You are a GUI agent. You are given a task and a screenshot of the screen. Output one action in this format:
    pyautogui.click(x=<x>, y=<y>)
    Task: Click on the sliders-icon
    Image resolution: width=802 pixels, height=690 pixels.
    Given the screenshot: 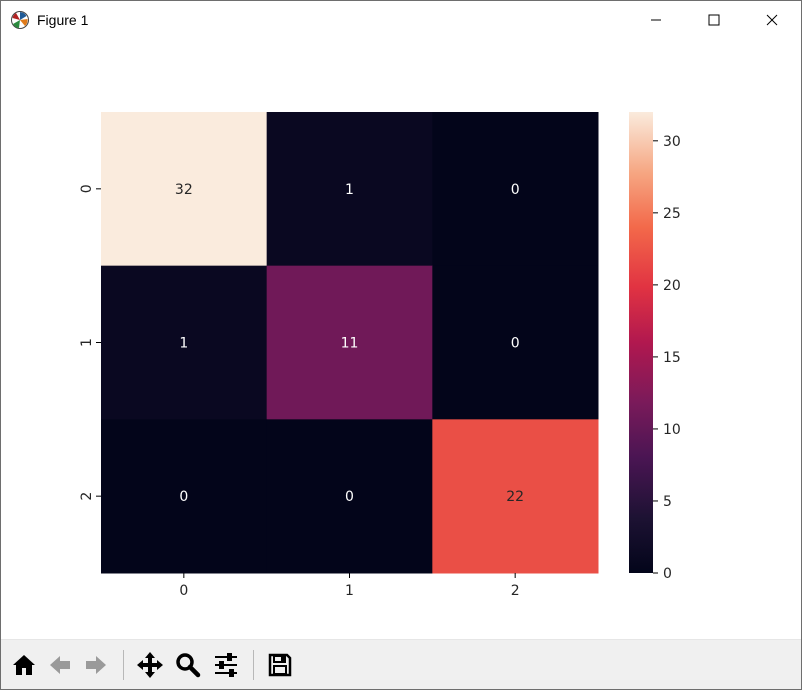 What is the action you would take?
    pyautogui.click(x=226, y=665)
    